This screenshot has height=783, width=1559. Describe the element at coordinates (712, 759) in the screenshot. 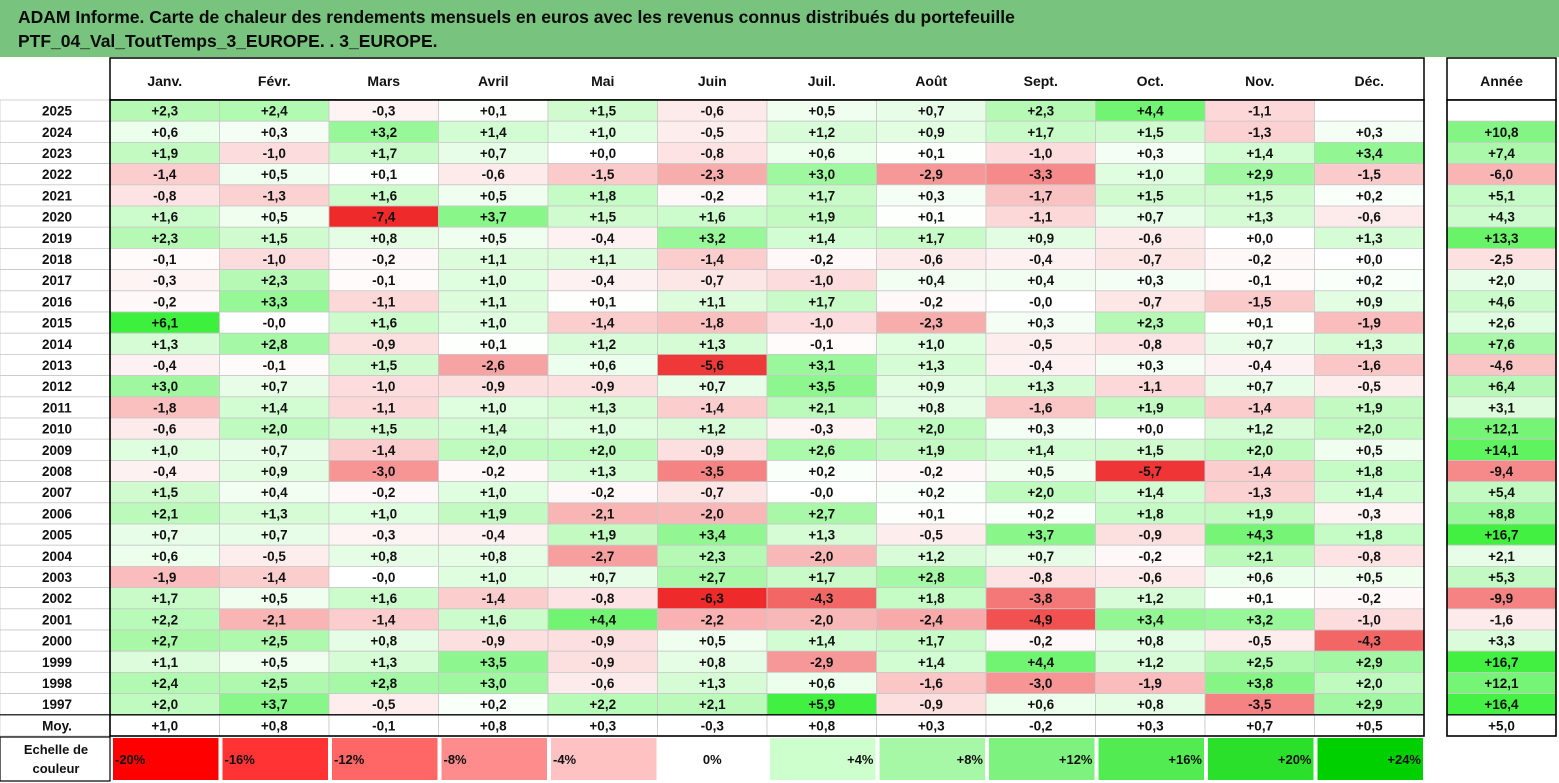

I see `scale-step-label: 0%` at that location.